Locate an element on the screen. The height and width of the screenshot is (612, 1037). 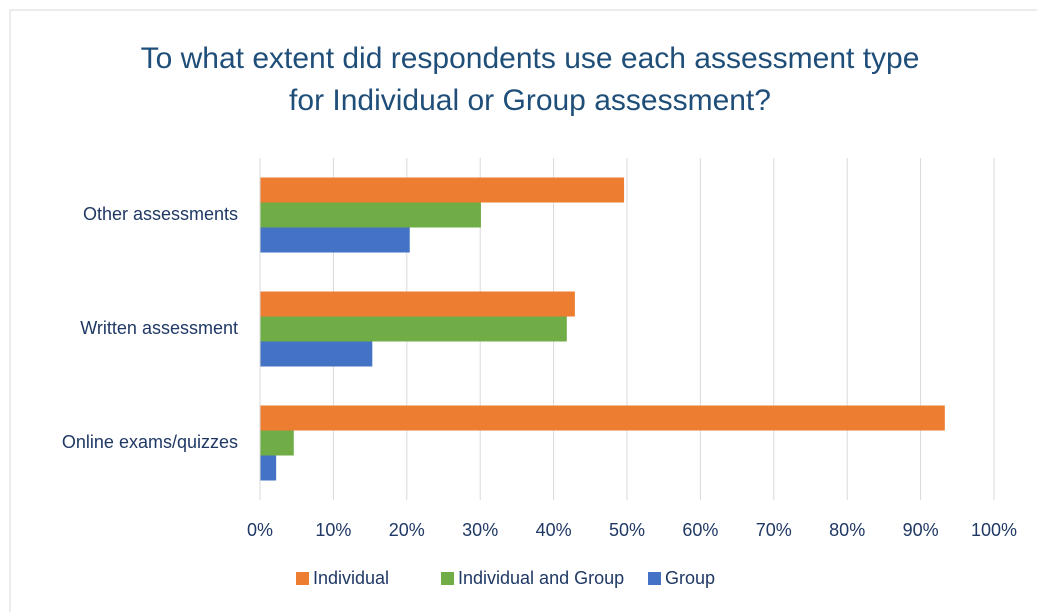
legend-label: Individual is located at coordinates (351, 578).